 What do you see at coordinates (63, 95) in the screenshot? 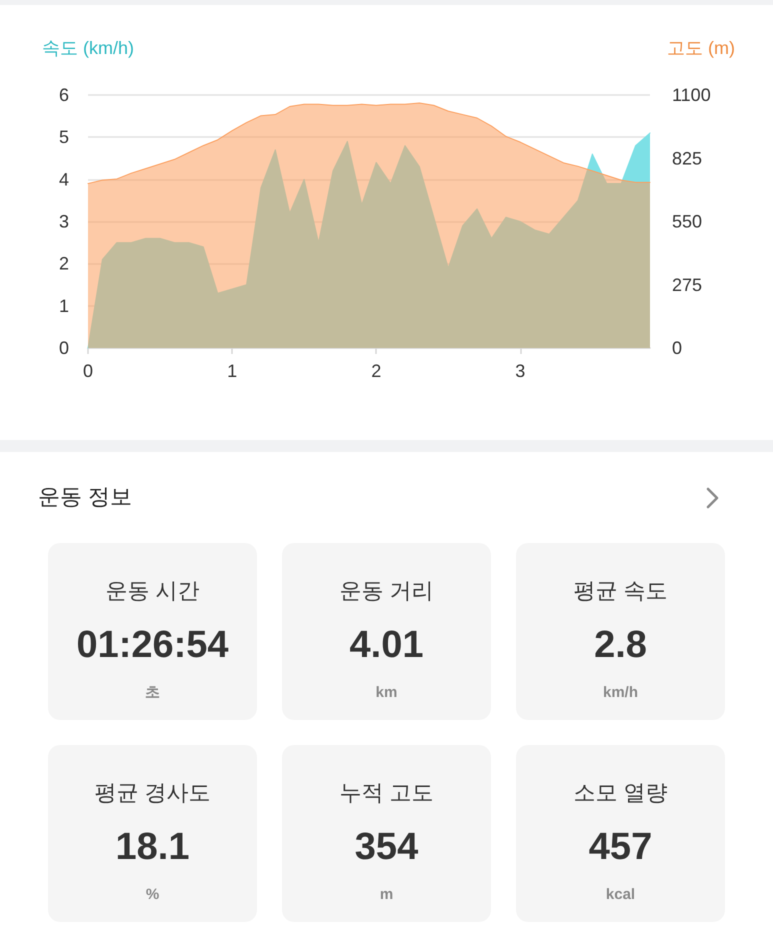
I see `y-tick-label: 6` at bounding box center [63, 95].